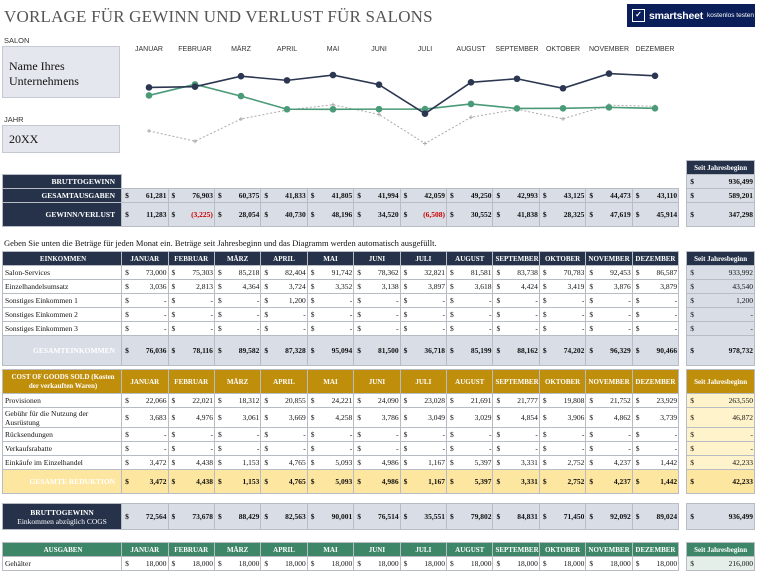 The width and height of the screenshot is (759, 571). I want to click on amount-cell: $87,328, so click(284, 350).